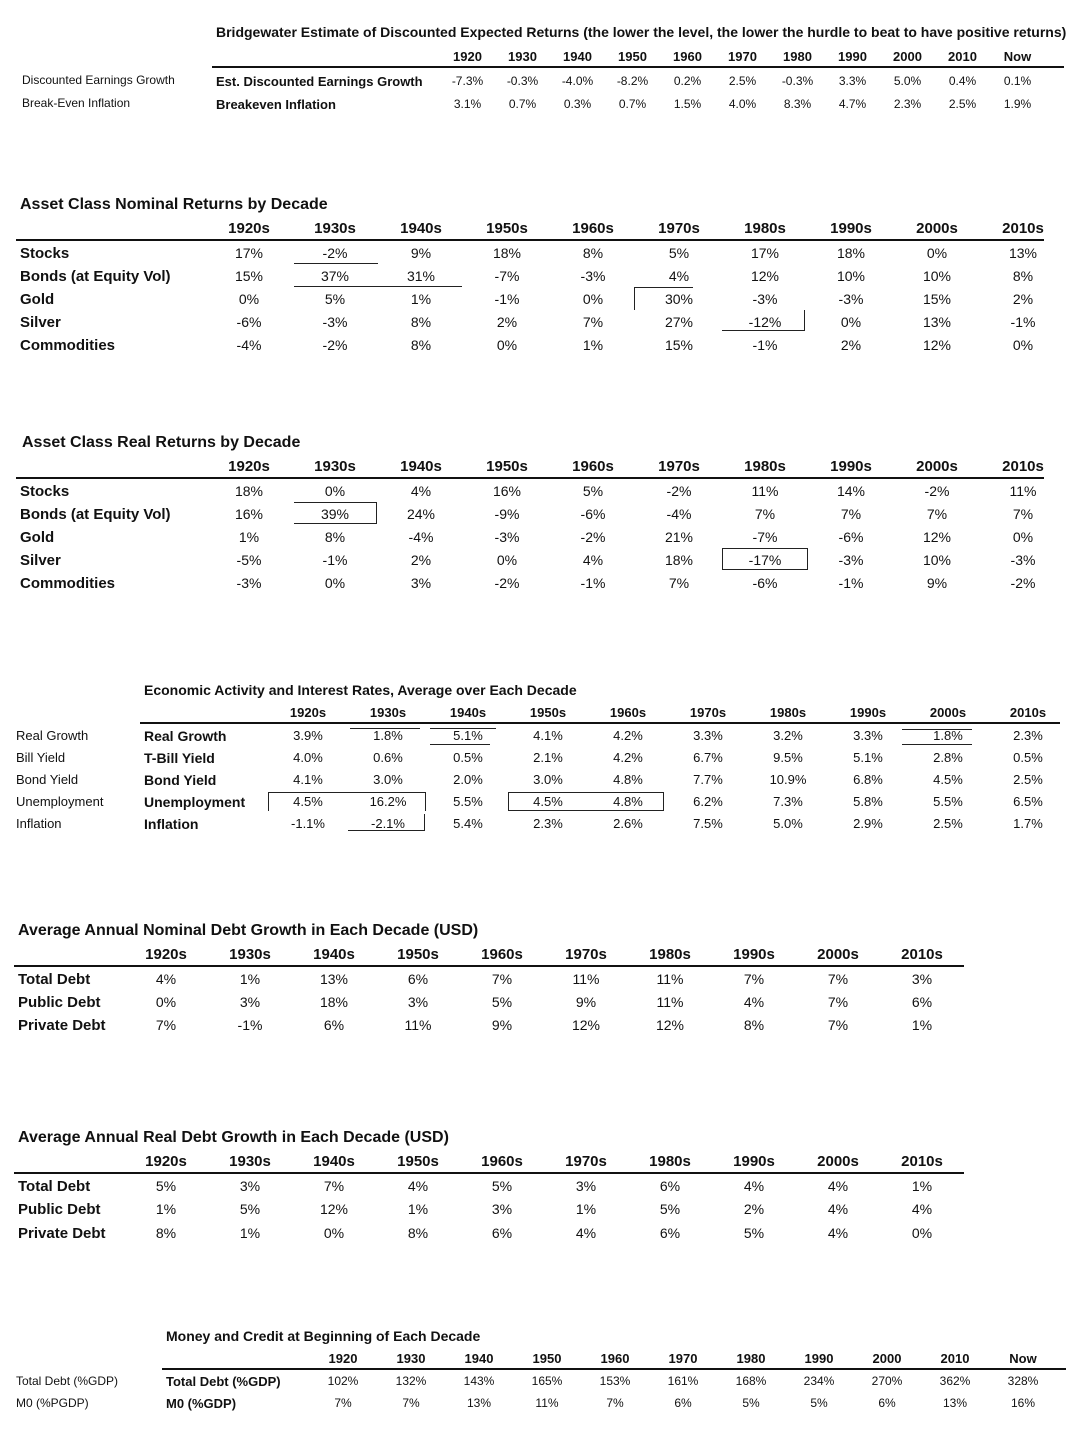  Describe the element at coordinates (308, 735) in the screenshot. I see `table-cell: 3.9%` at that location.